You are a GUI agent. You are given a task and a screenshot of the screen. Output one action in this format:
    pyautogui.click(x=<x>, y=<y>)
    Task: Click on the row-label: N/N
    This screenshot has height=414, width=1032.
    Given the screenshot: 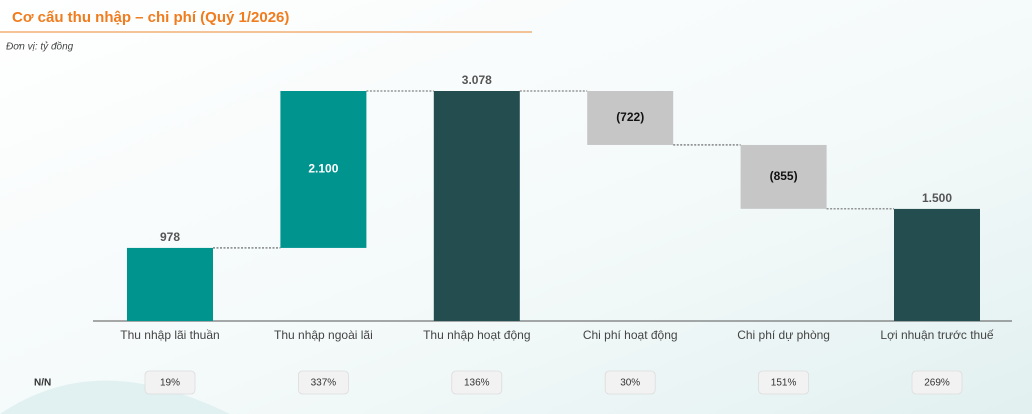 What is the action you would take?
    pyautogui.click(x=42, y=383)
    